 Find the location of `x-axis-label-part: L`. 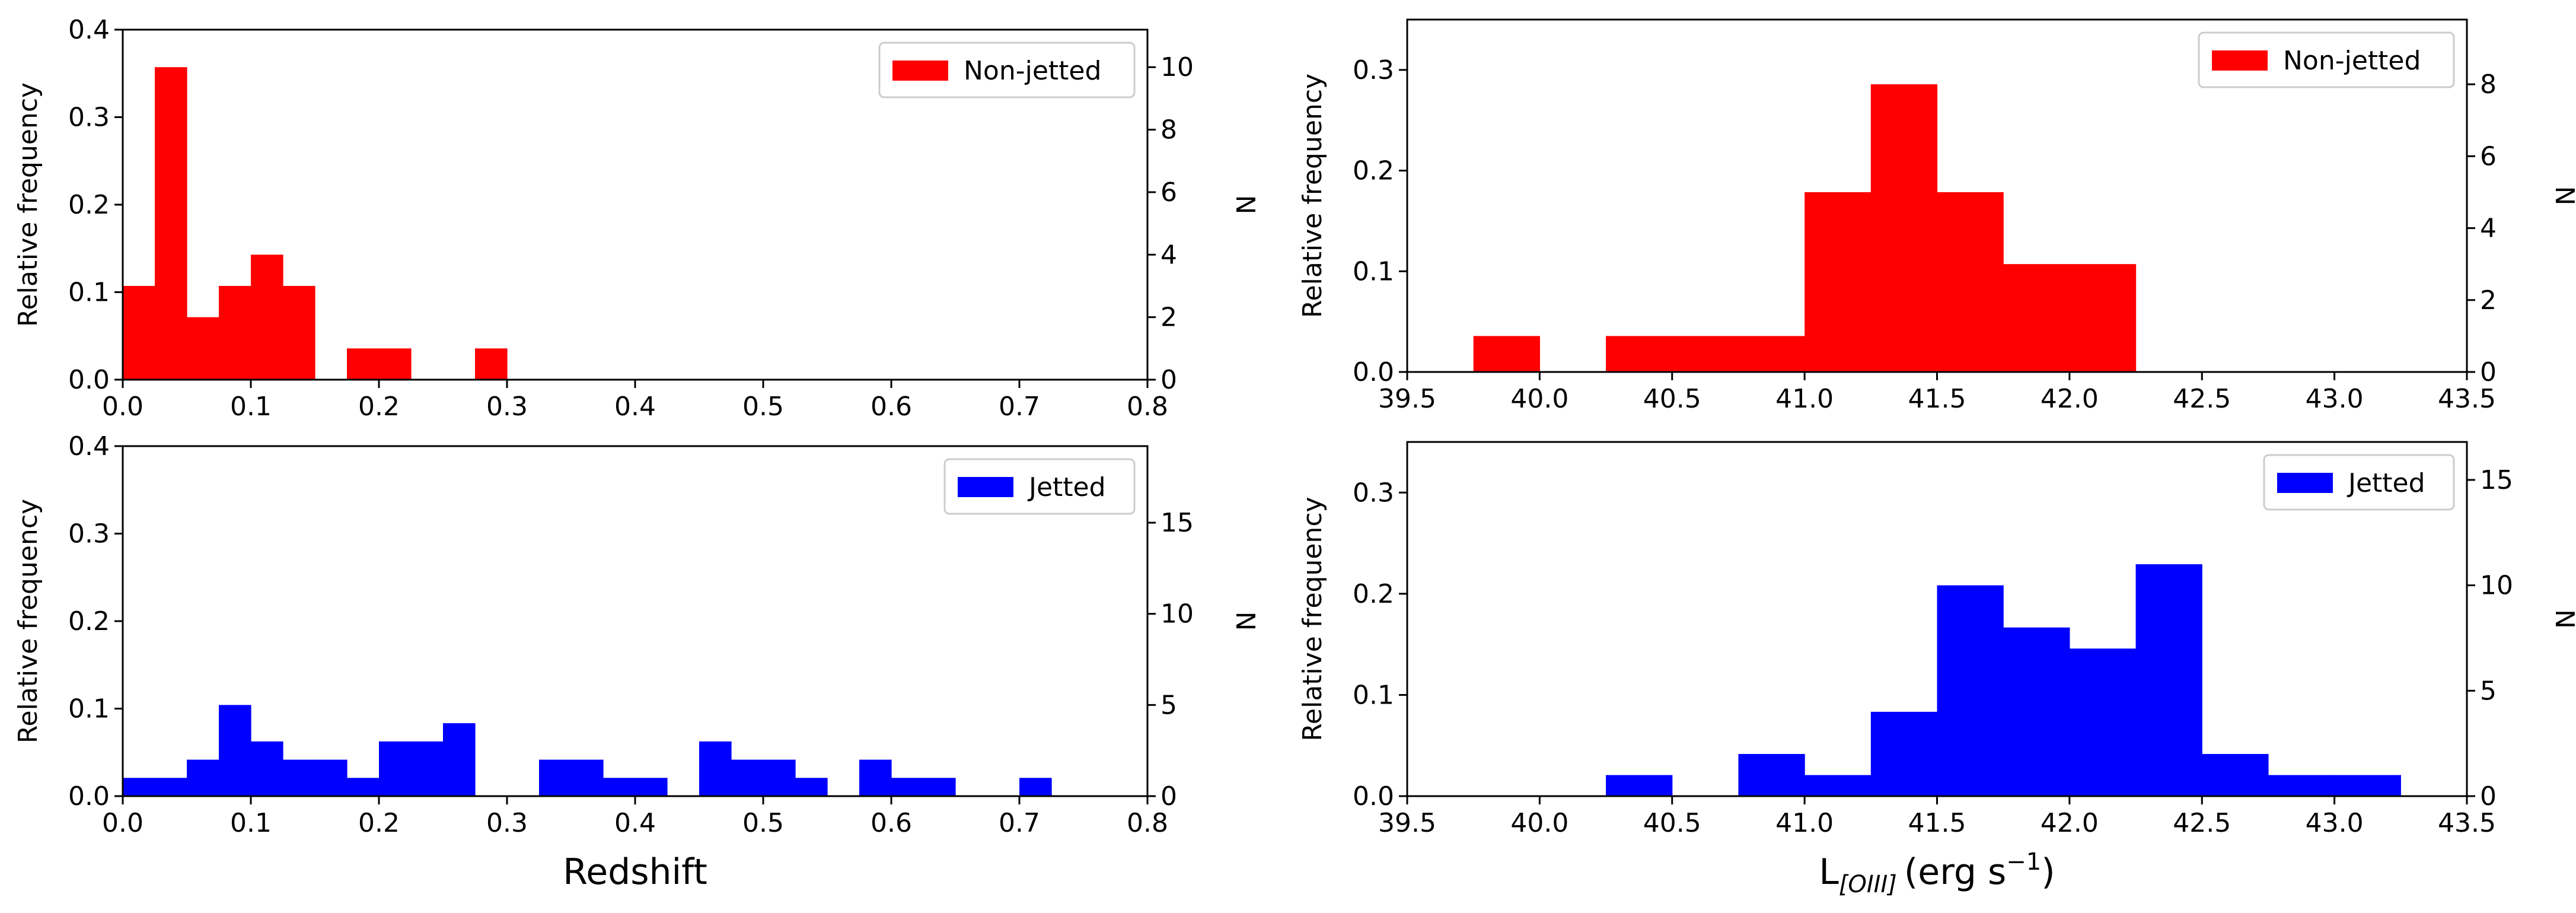

x-axis-label-part: L is located at coordinates (1829, 872).